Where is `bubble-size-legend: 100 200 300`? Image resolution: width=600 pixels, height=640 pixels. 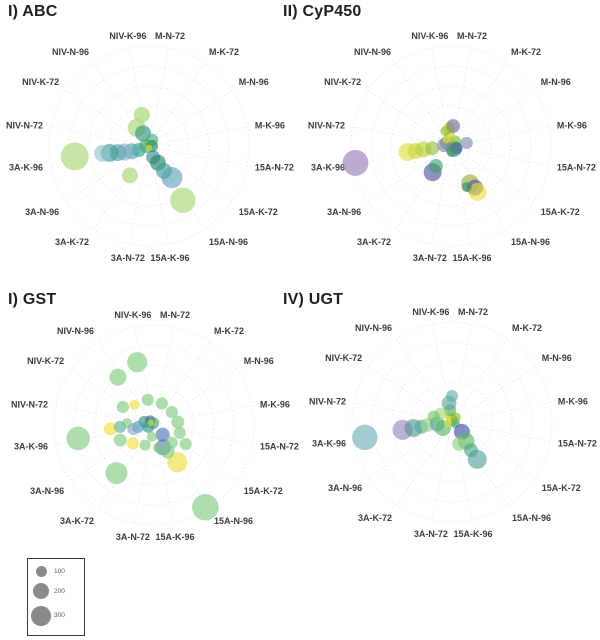
bubble-size-legend: 100 200 300 is located at coordinates (56, 597).